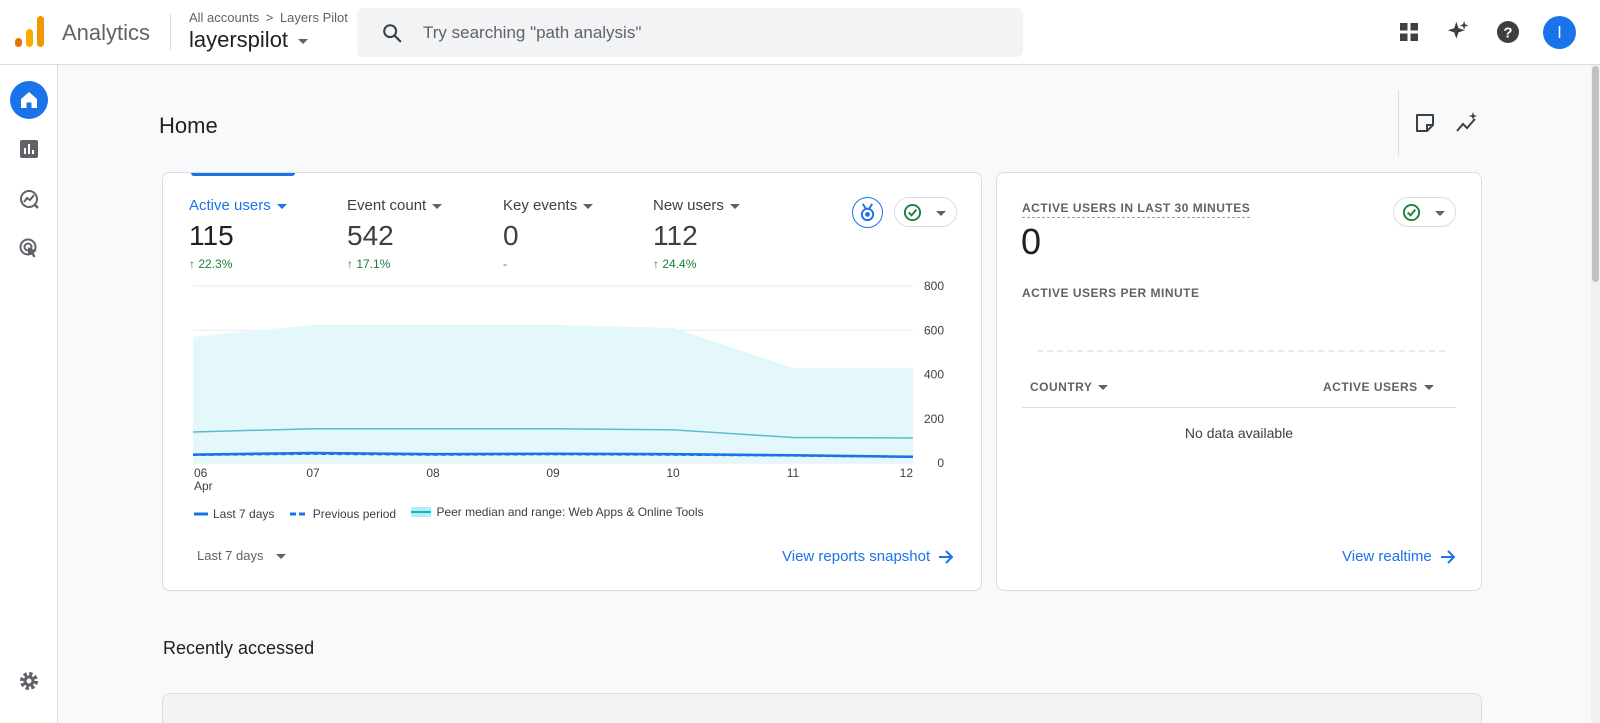  What do you see at coordinates (239, 648) in the screenshot?
I see `recently-accessed-title: Recently accessed` at bounding box center [239, 648].